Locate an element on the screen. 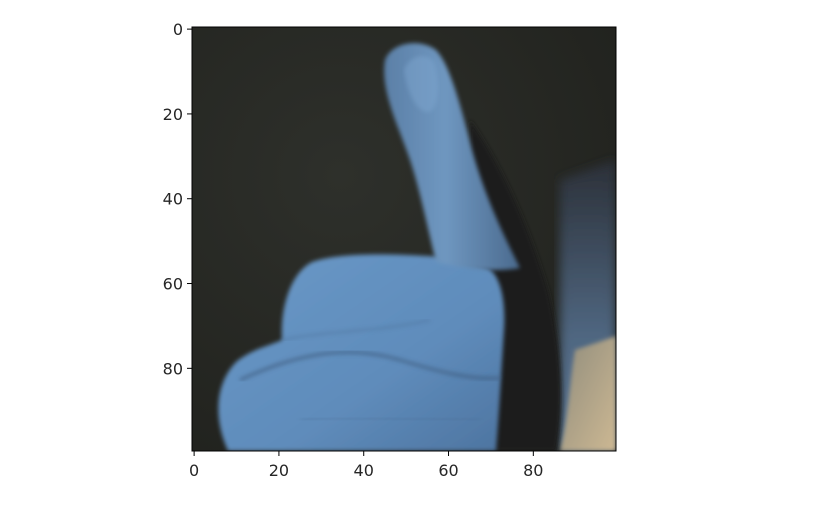  x-tick-label: 20 is located at coordinates (279, 470).